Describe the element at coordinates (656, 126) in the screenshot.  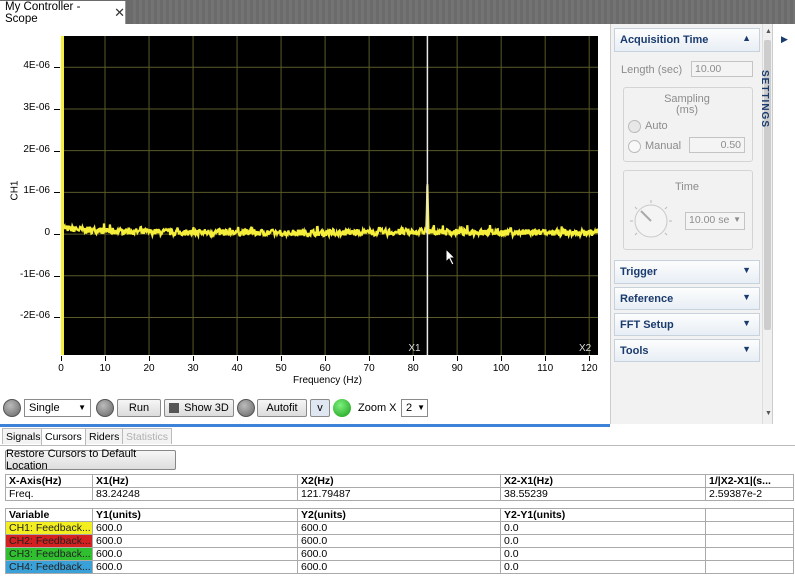
I see `auto-label: Auto` at that location.